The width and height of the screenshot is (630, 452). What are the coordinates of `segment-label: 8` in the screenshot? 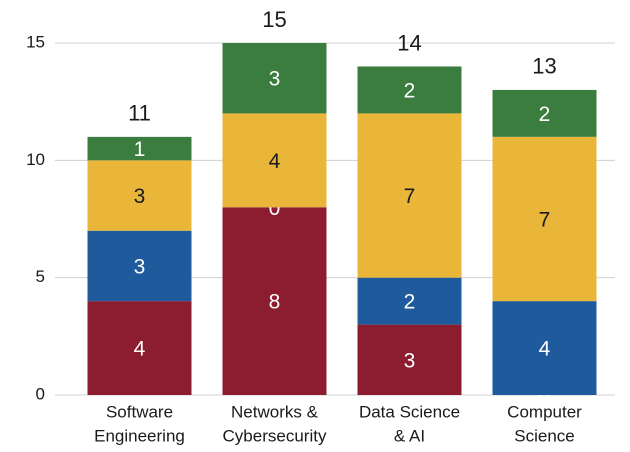 It's located at (275, 302).